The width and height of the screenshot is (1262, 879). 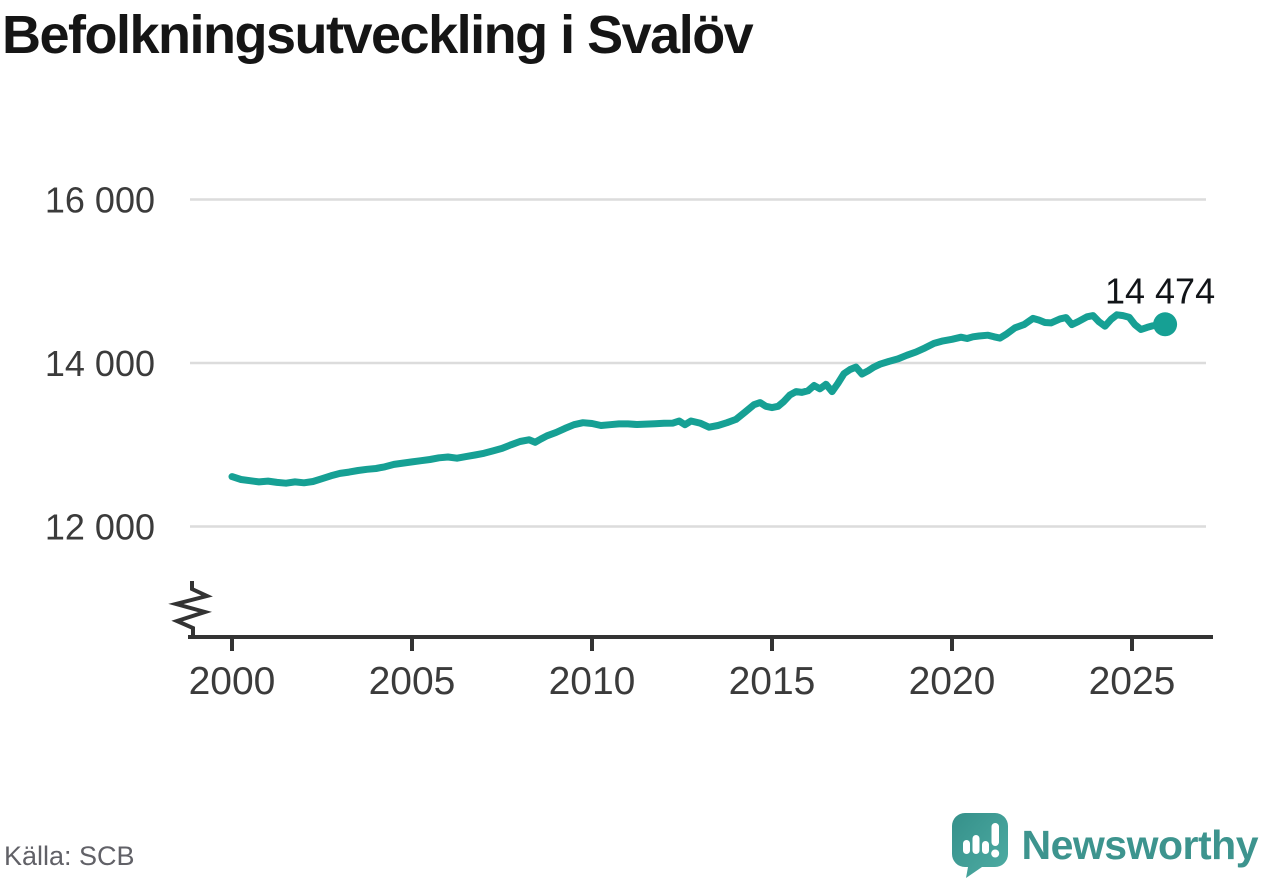 I want to click on x-tick-label: 2005, so click(x=412, y=681).